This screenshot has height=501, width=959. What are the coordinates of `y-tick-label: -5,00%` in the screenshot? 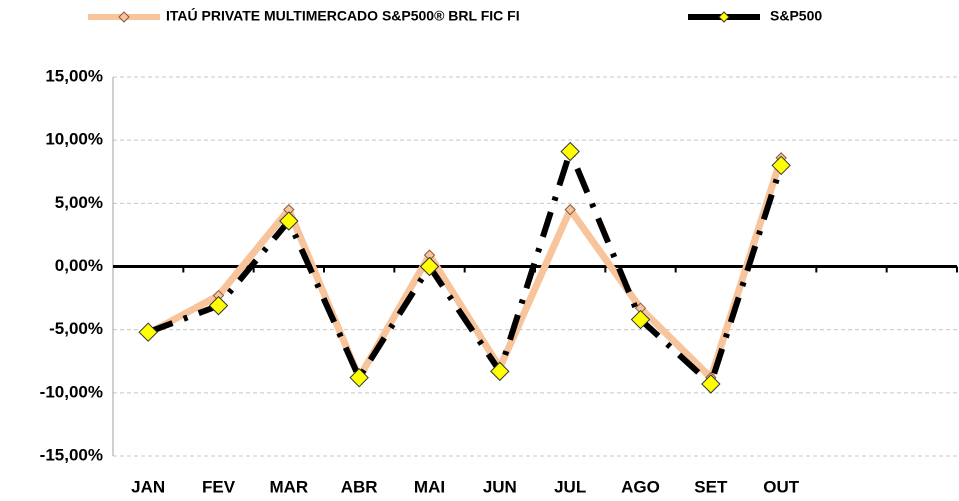 It's located at (76, 328).